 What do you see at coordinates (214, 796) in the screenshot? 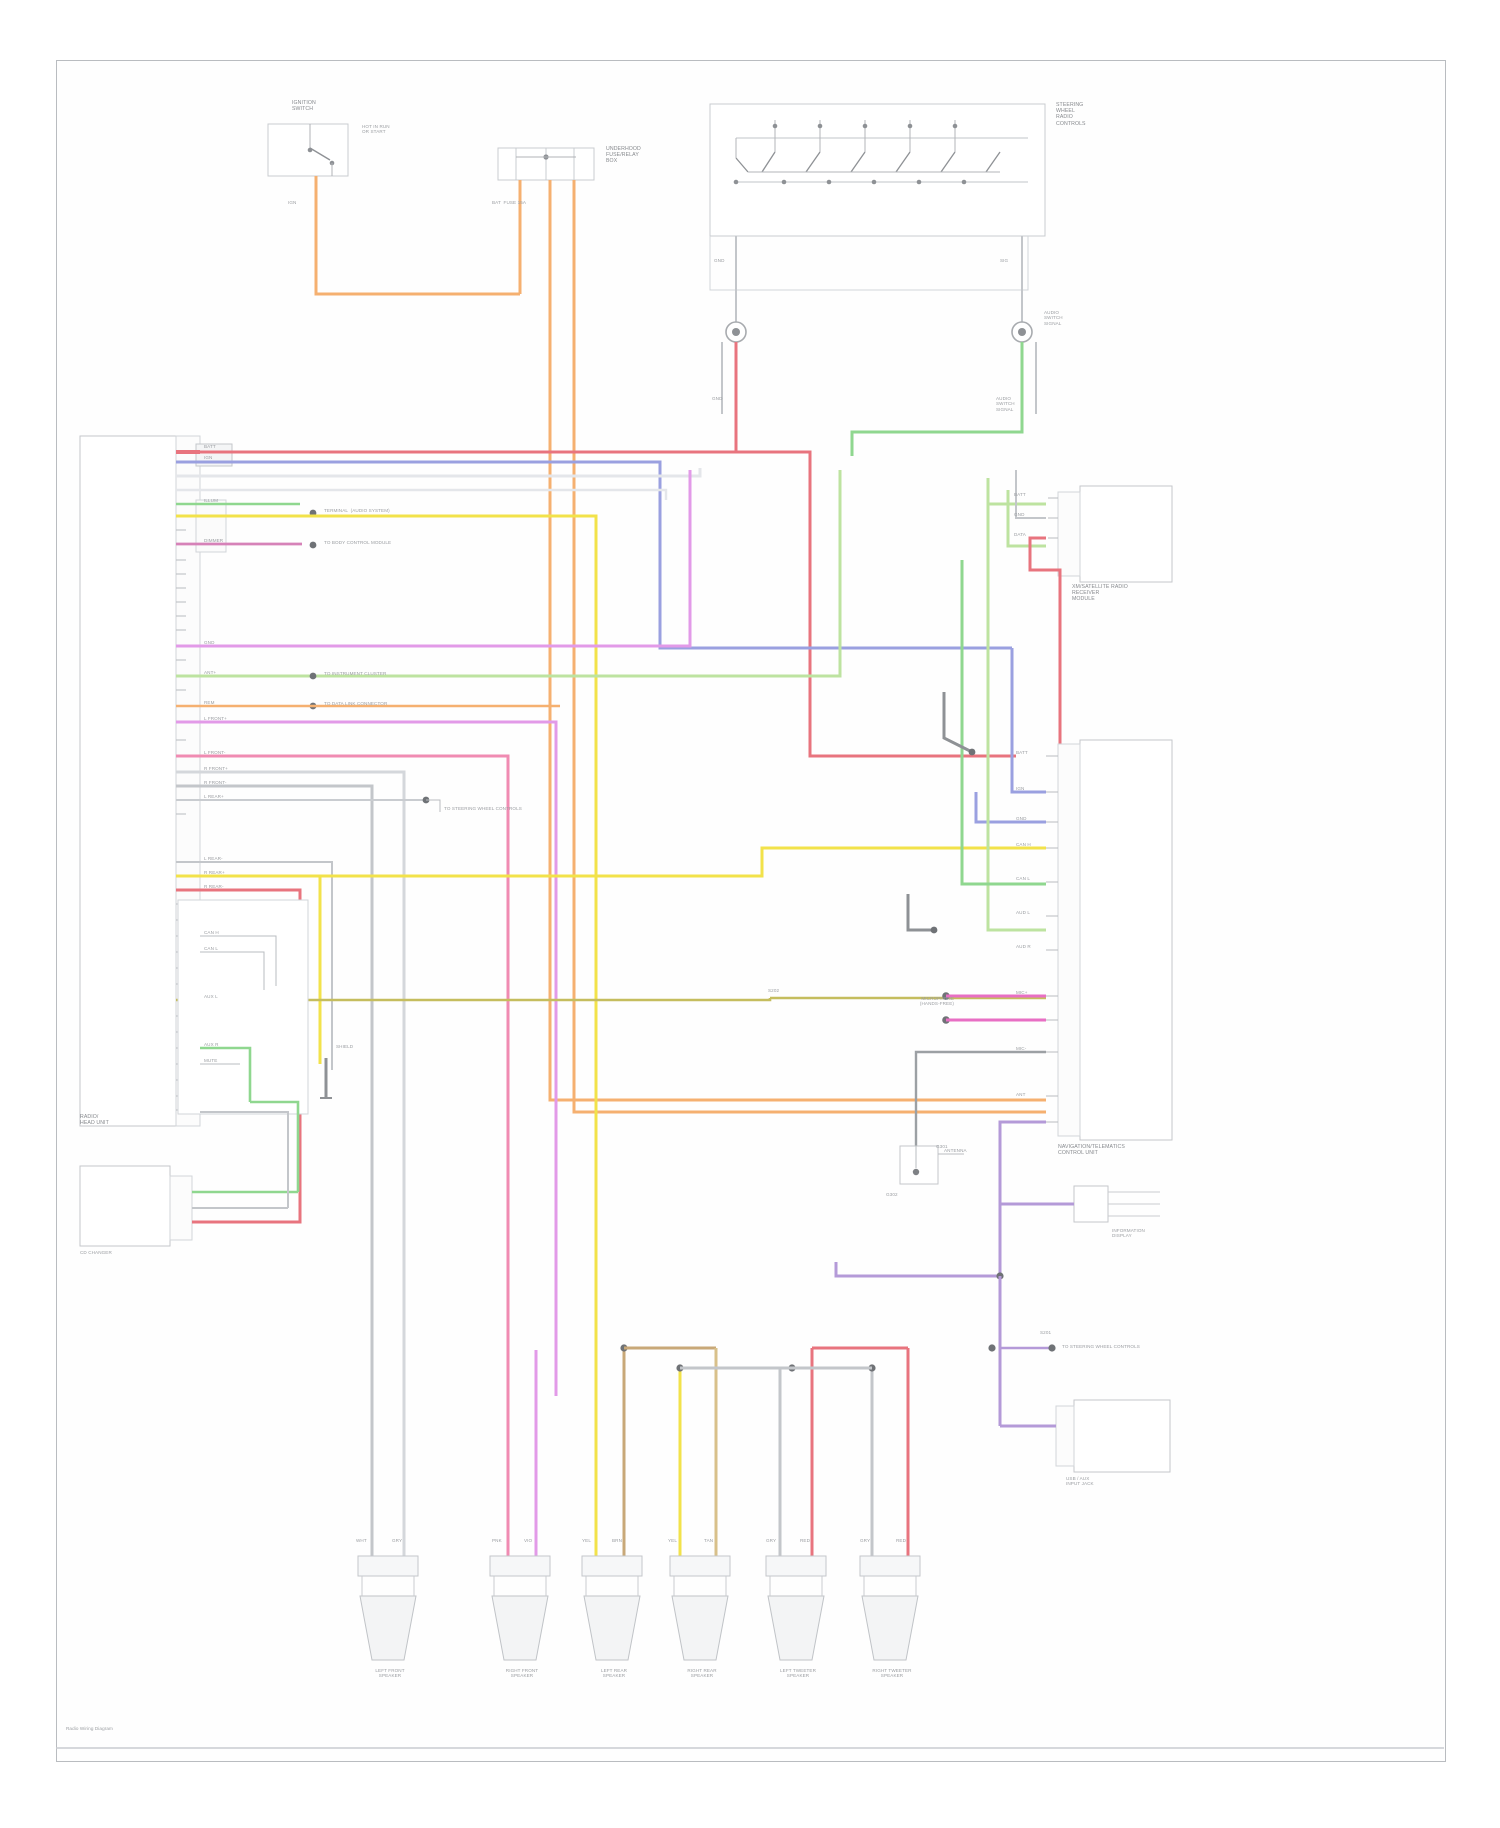
I see `radio-pin-lr-pos: L REAR+` at bounding box center [214, 796].